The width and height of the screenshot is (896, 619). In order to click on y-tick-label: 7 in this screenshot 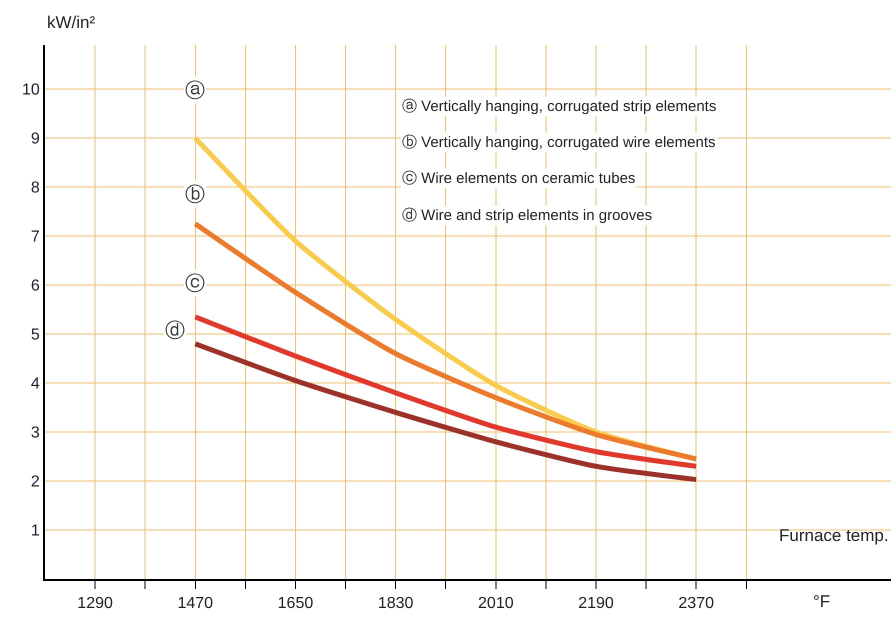, I will do `click(35, 237)`.